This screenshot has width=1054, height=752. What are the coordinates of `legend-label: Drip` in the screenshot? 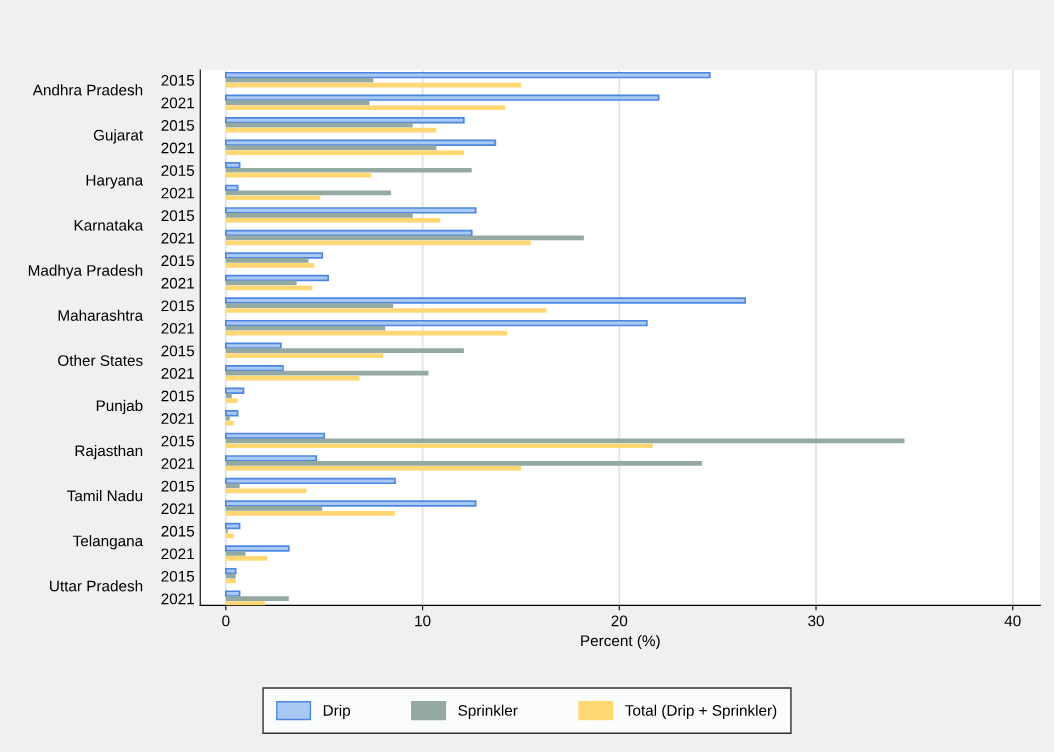 It's located at (337, 711).